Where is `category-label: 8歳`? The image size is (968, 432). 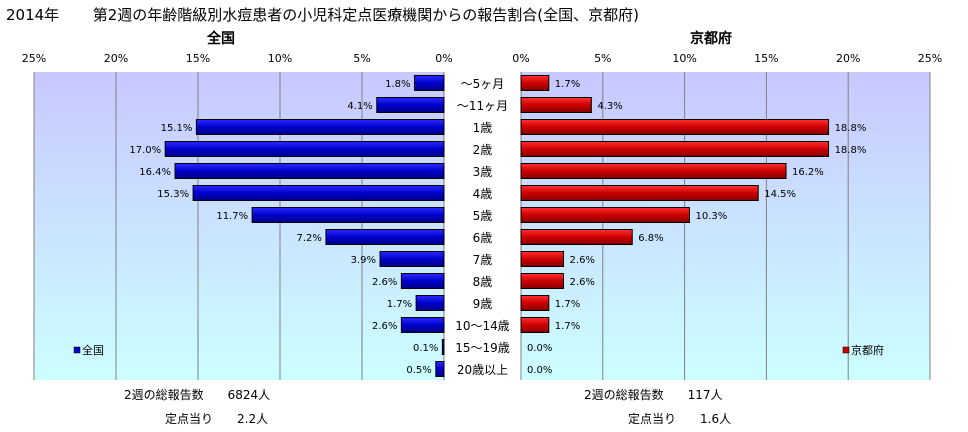 category-label: 8歳 is located at coordinates (483, 282).